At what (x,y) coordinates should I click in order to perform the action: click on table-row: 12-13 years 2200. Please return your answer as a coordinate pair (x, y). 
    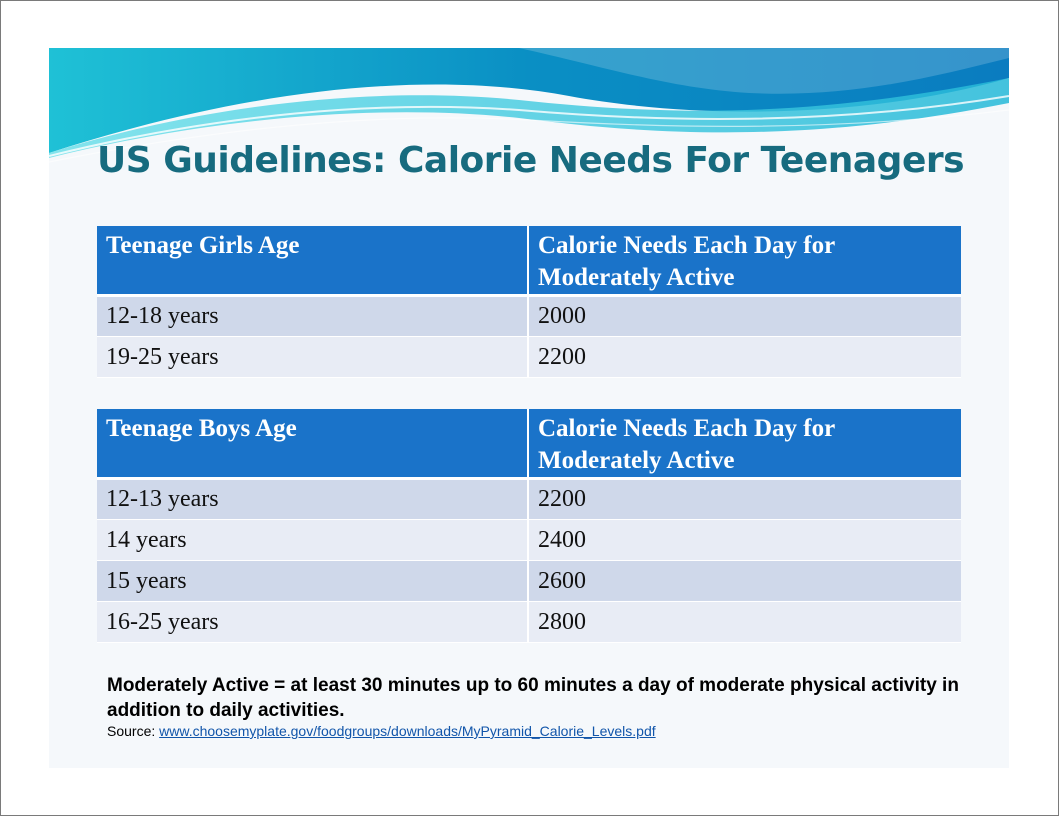
    Looking at the image, I should click on (529, 499).